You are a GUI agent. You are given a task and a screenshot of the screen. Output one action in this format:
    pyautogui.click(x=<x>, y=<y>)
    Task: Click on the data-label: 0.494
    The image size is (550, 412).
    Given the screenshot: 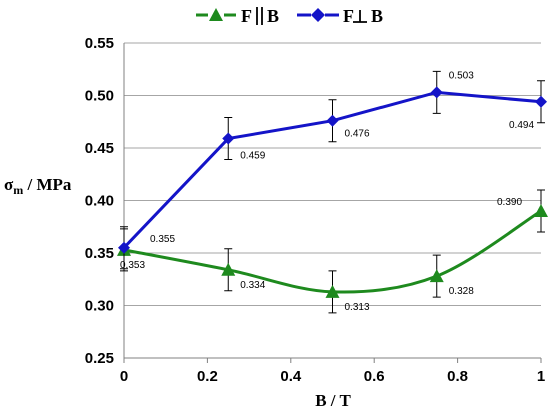 What is the action you would take?
    pyautogui.click(x=521, y=125)
    